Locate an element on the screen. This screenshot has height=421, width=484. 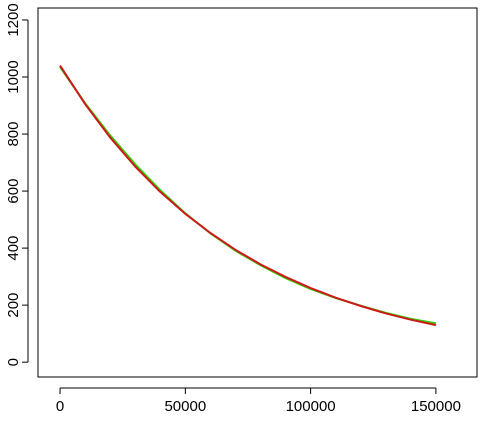
y-tick-label: 600 is located at coordinates (13, 191).